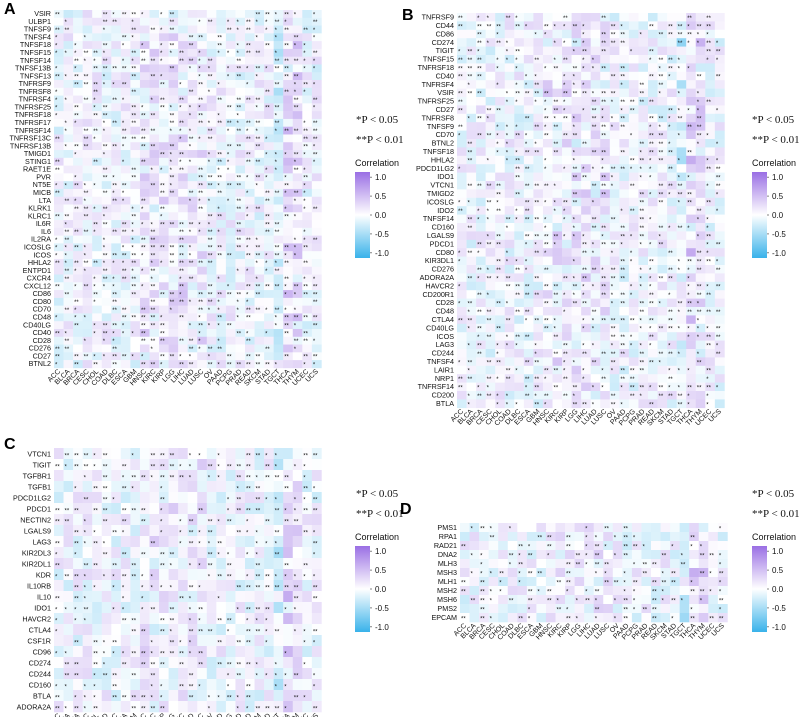 The image size is (800, 717). I want to click on panel-letter: A, so click(10, 9).